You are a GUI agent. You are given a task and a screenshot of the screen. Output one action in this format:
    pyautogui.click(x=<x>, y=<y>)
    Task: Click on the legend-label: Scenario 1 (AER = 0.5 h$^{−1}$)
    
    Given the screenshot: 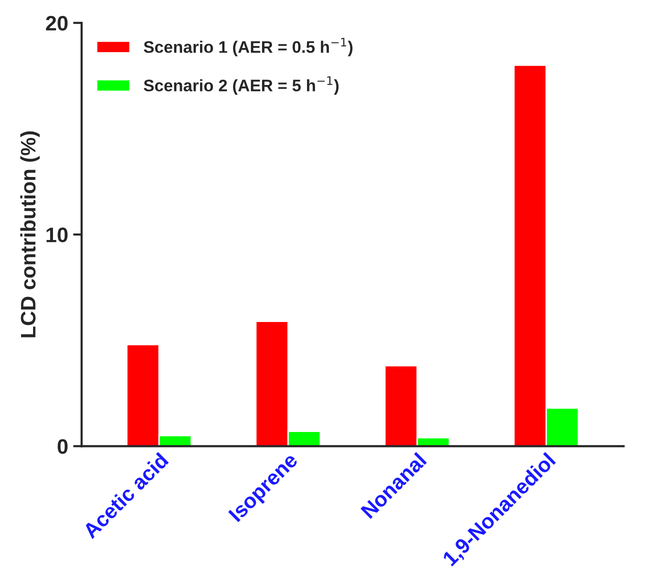 What is the action you would take?
    pyautogui.click(x=248, y=47)
    